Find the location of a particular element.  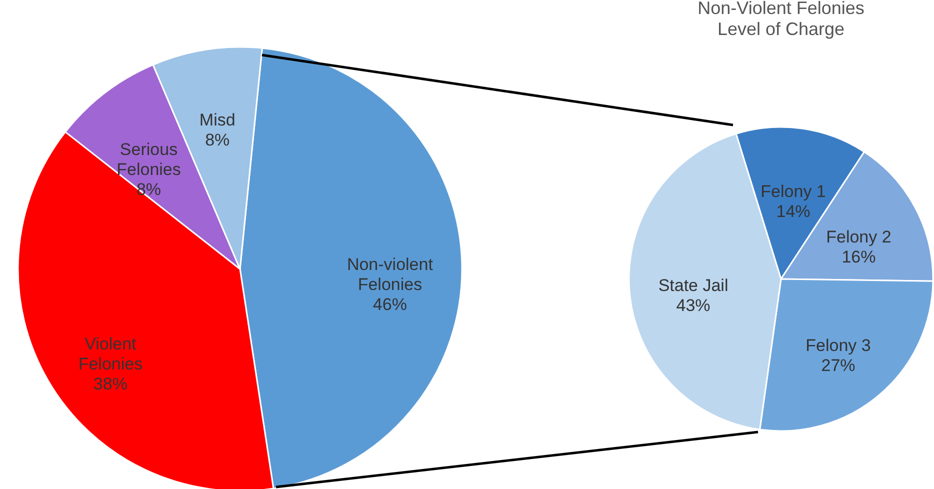

slice-label: Violent Felonies is located at coordinates (110, 354).